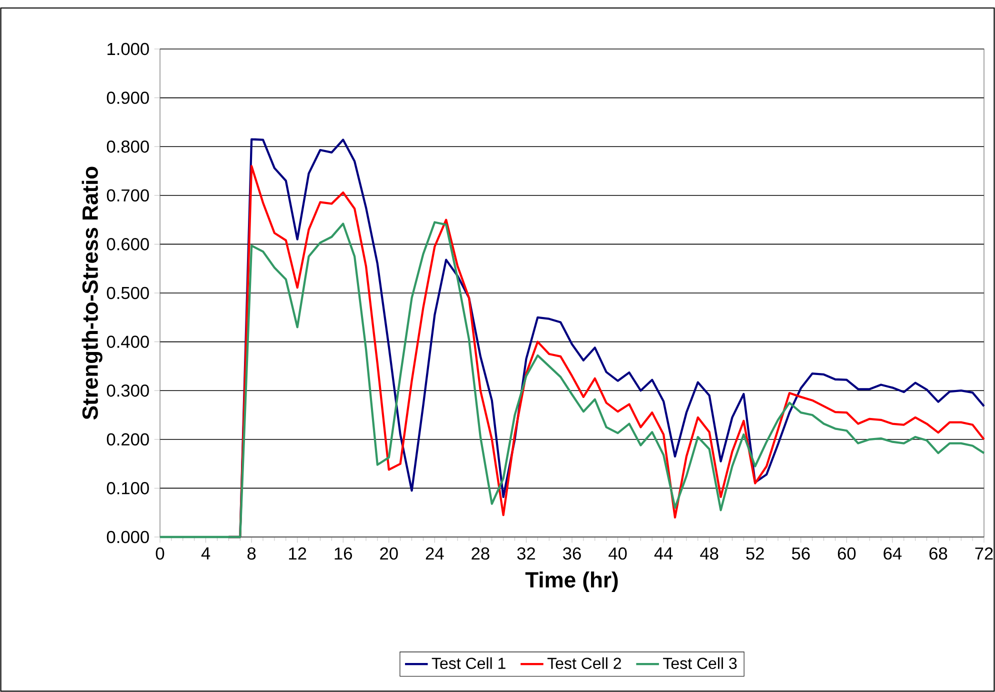 Image resolution: width=995 pixels, height=692 pixels. What do you see at coordinates (127, 488) in the screenshot?
I see `y-tick-label: 0.100` at bounding box center [127, 488].